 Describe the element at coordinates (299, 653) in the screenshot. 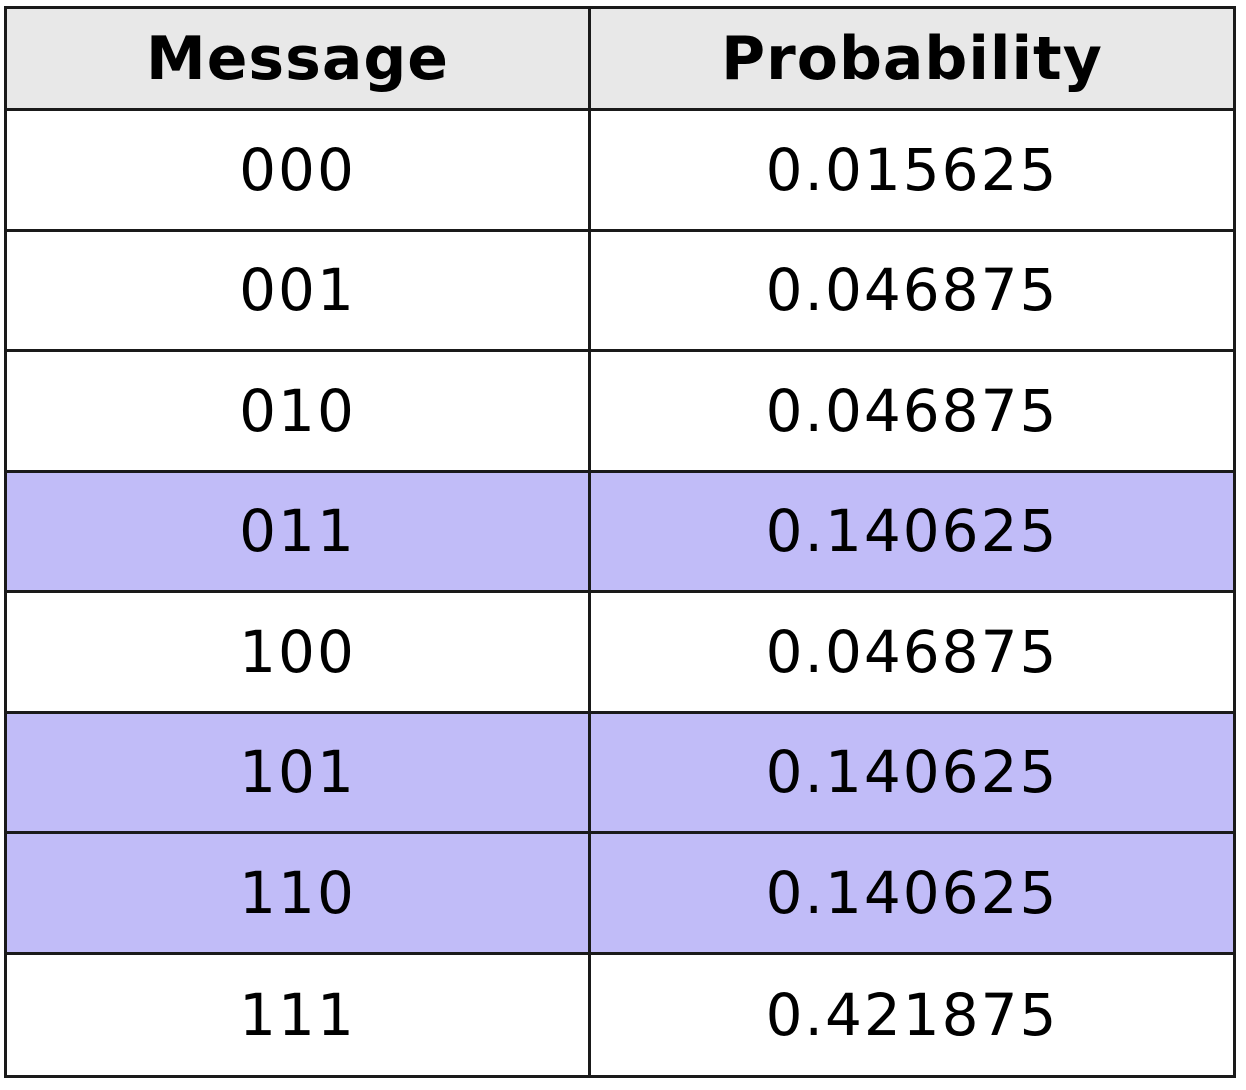

I see `cell-message: 100` at that location.